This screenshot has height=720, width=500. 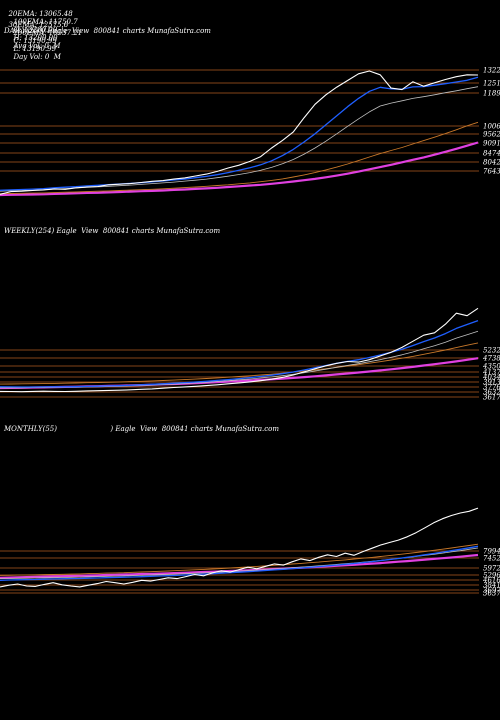 I want to click on daily-ema-200-line, so click(x=239, y=169).